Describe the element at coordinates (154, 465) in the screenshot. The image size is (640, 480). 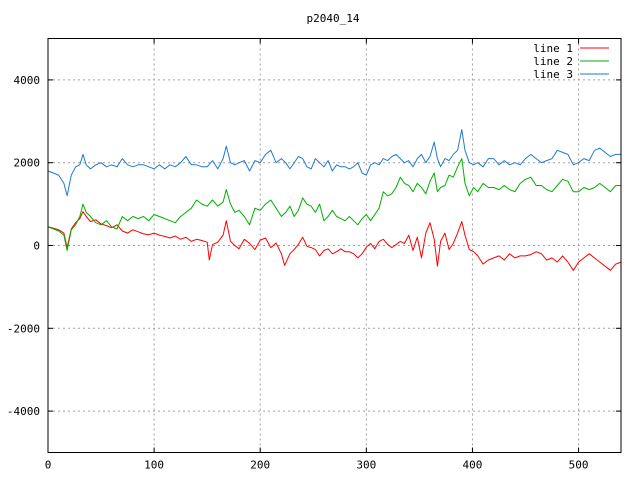
I see `x-tick-label: 100` at that location.